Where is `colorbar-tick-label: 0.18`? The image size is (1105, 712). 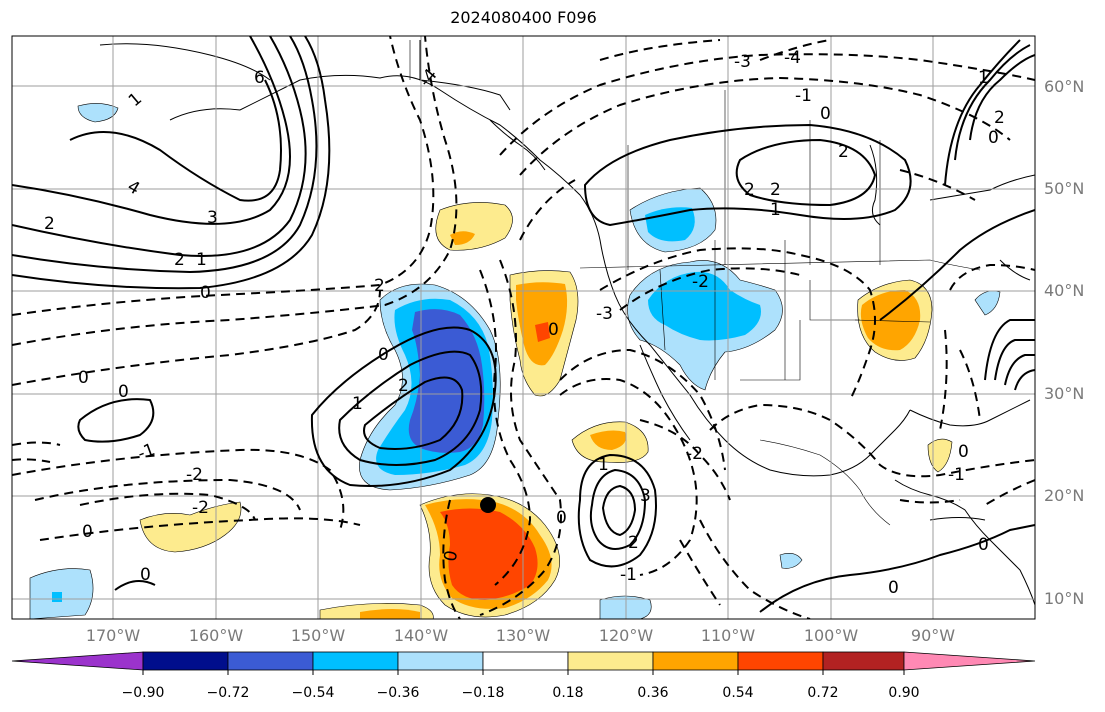 colorbar-tick-label: 0.18 is located at coordinates (568, 693).